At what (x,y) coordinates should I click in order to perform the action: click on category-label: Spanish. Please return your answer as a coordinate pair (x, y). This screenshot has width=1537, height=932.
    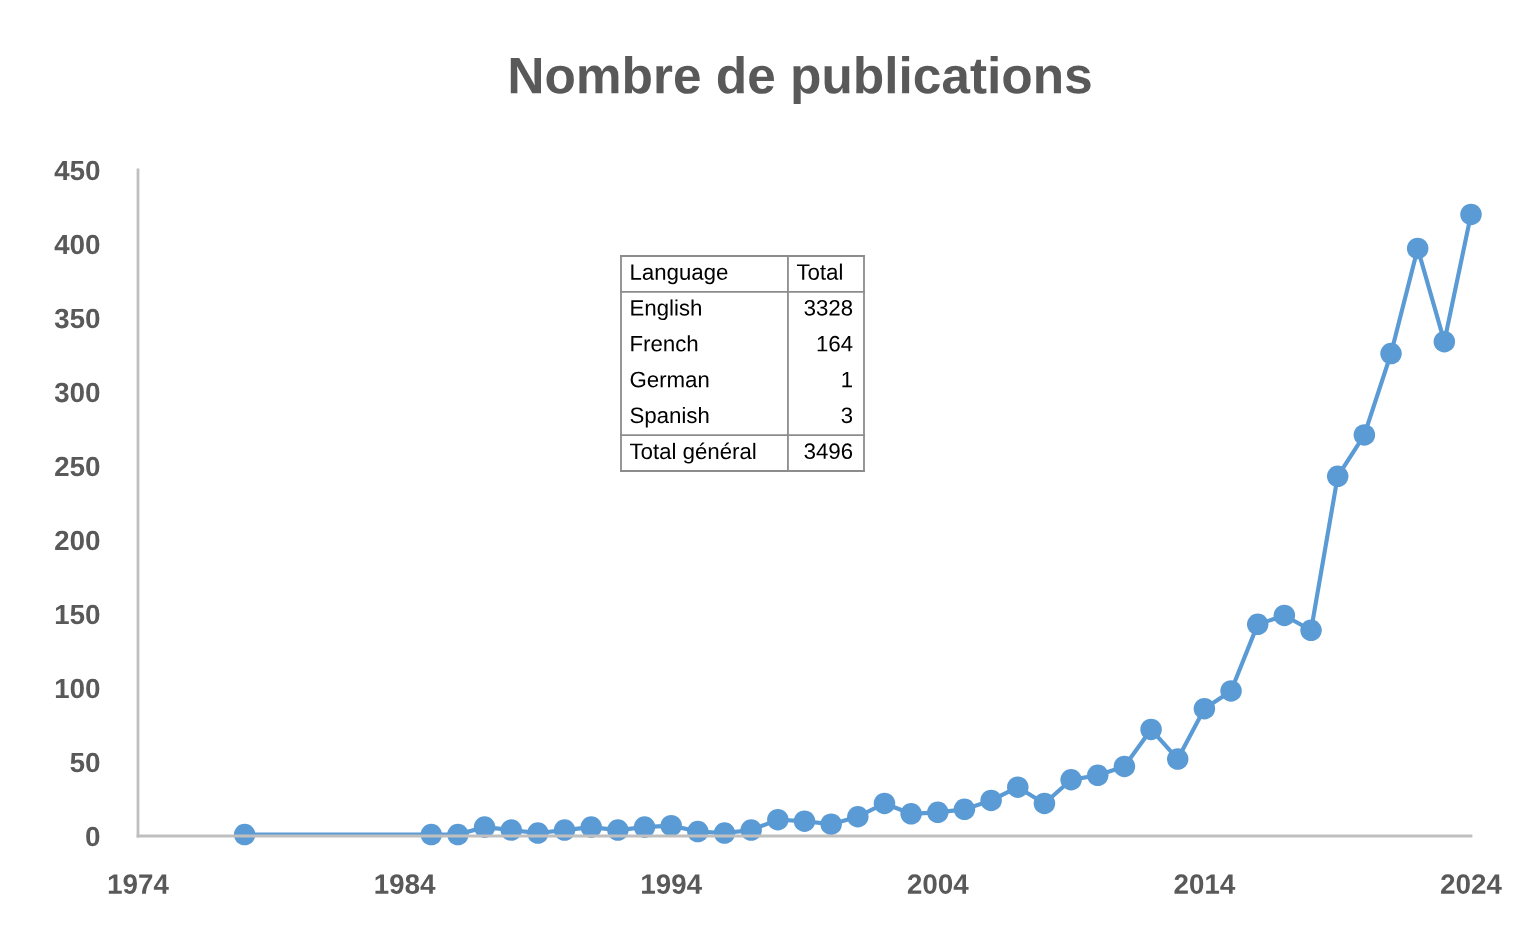
    Looking at the image, I should click on (669, 417).